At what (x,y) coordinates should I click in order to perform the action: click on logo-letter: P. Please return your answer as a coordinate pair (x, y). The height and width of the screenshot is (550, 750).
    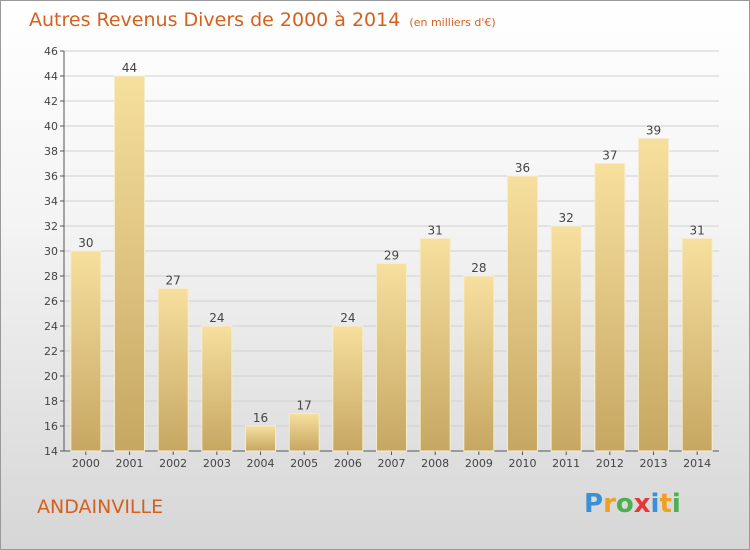
    Looking at the image, I should click on (594, 504).